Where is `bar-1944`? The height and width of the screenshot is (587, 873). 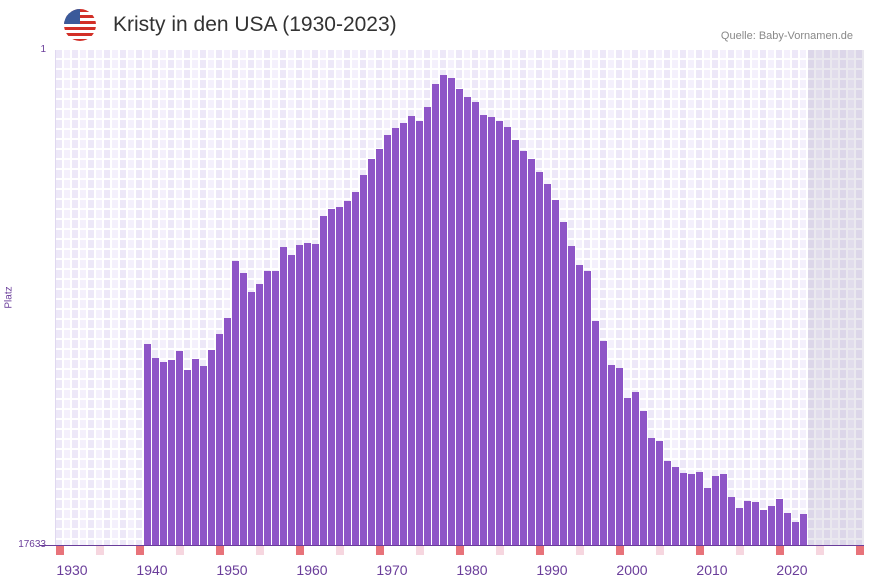
bar-1944 is located at coordinates (171, 452).